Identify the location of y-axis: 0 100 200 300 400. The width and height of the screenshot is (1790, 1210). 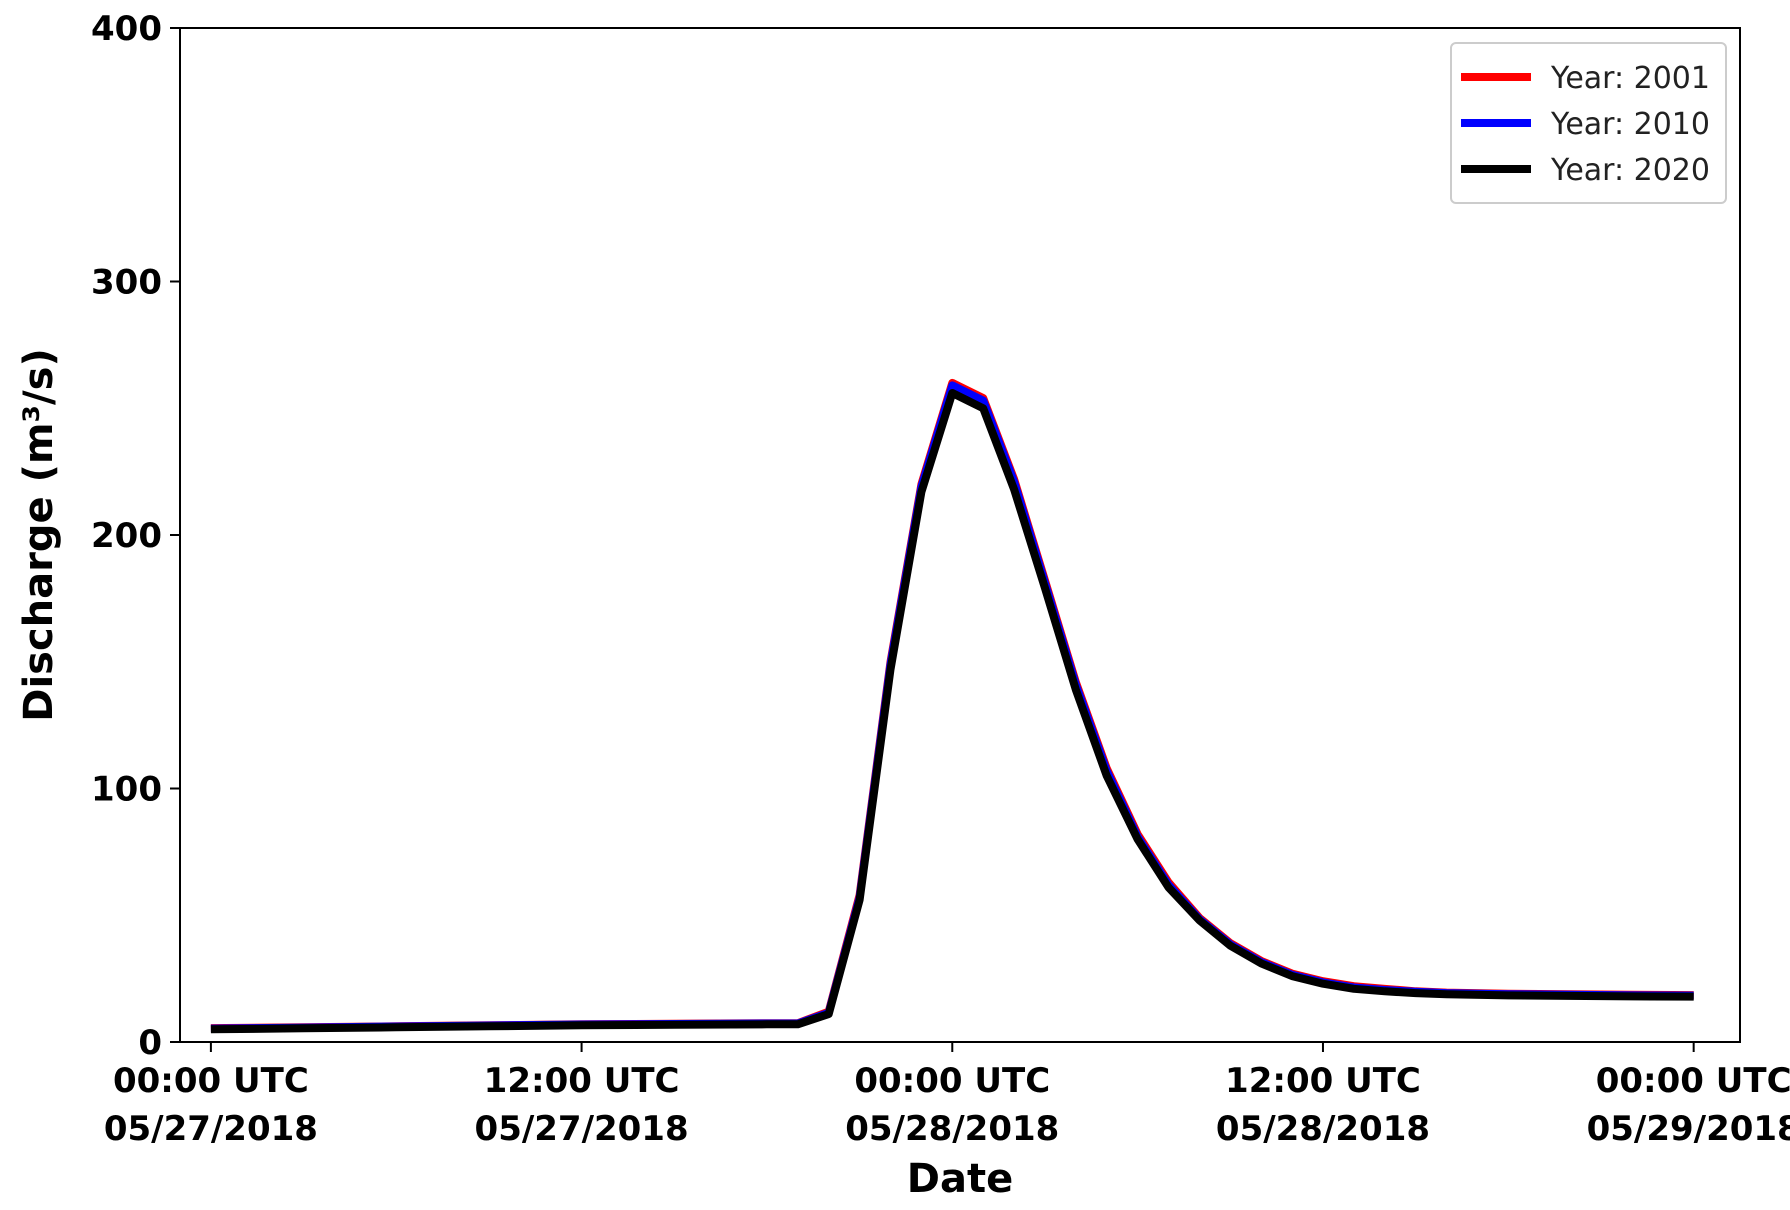
(135, 536).